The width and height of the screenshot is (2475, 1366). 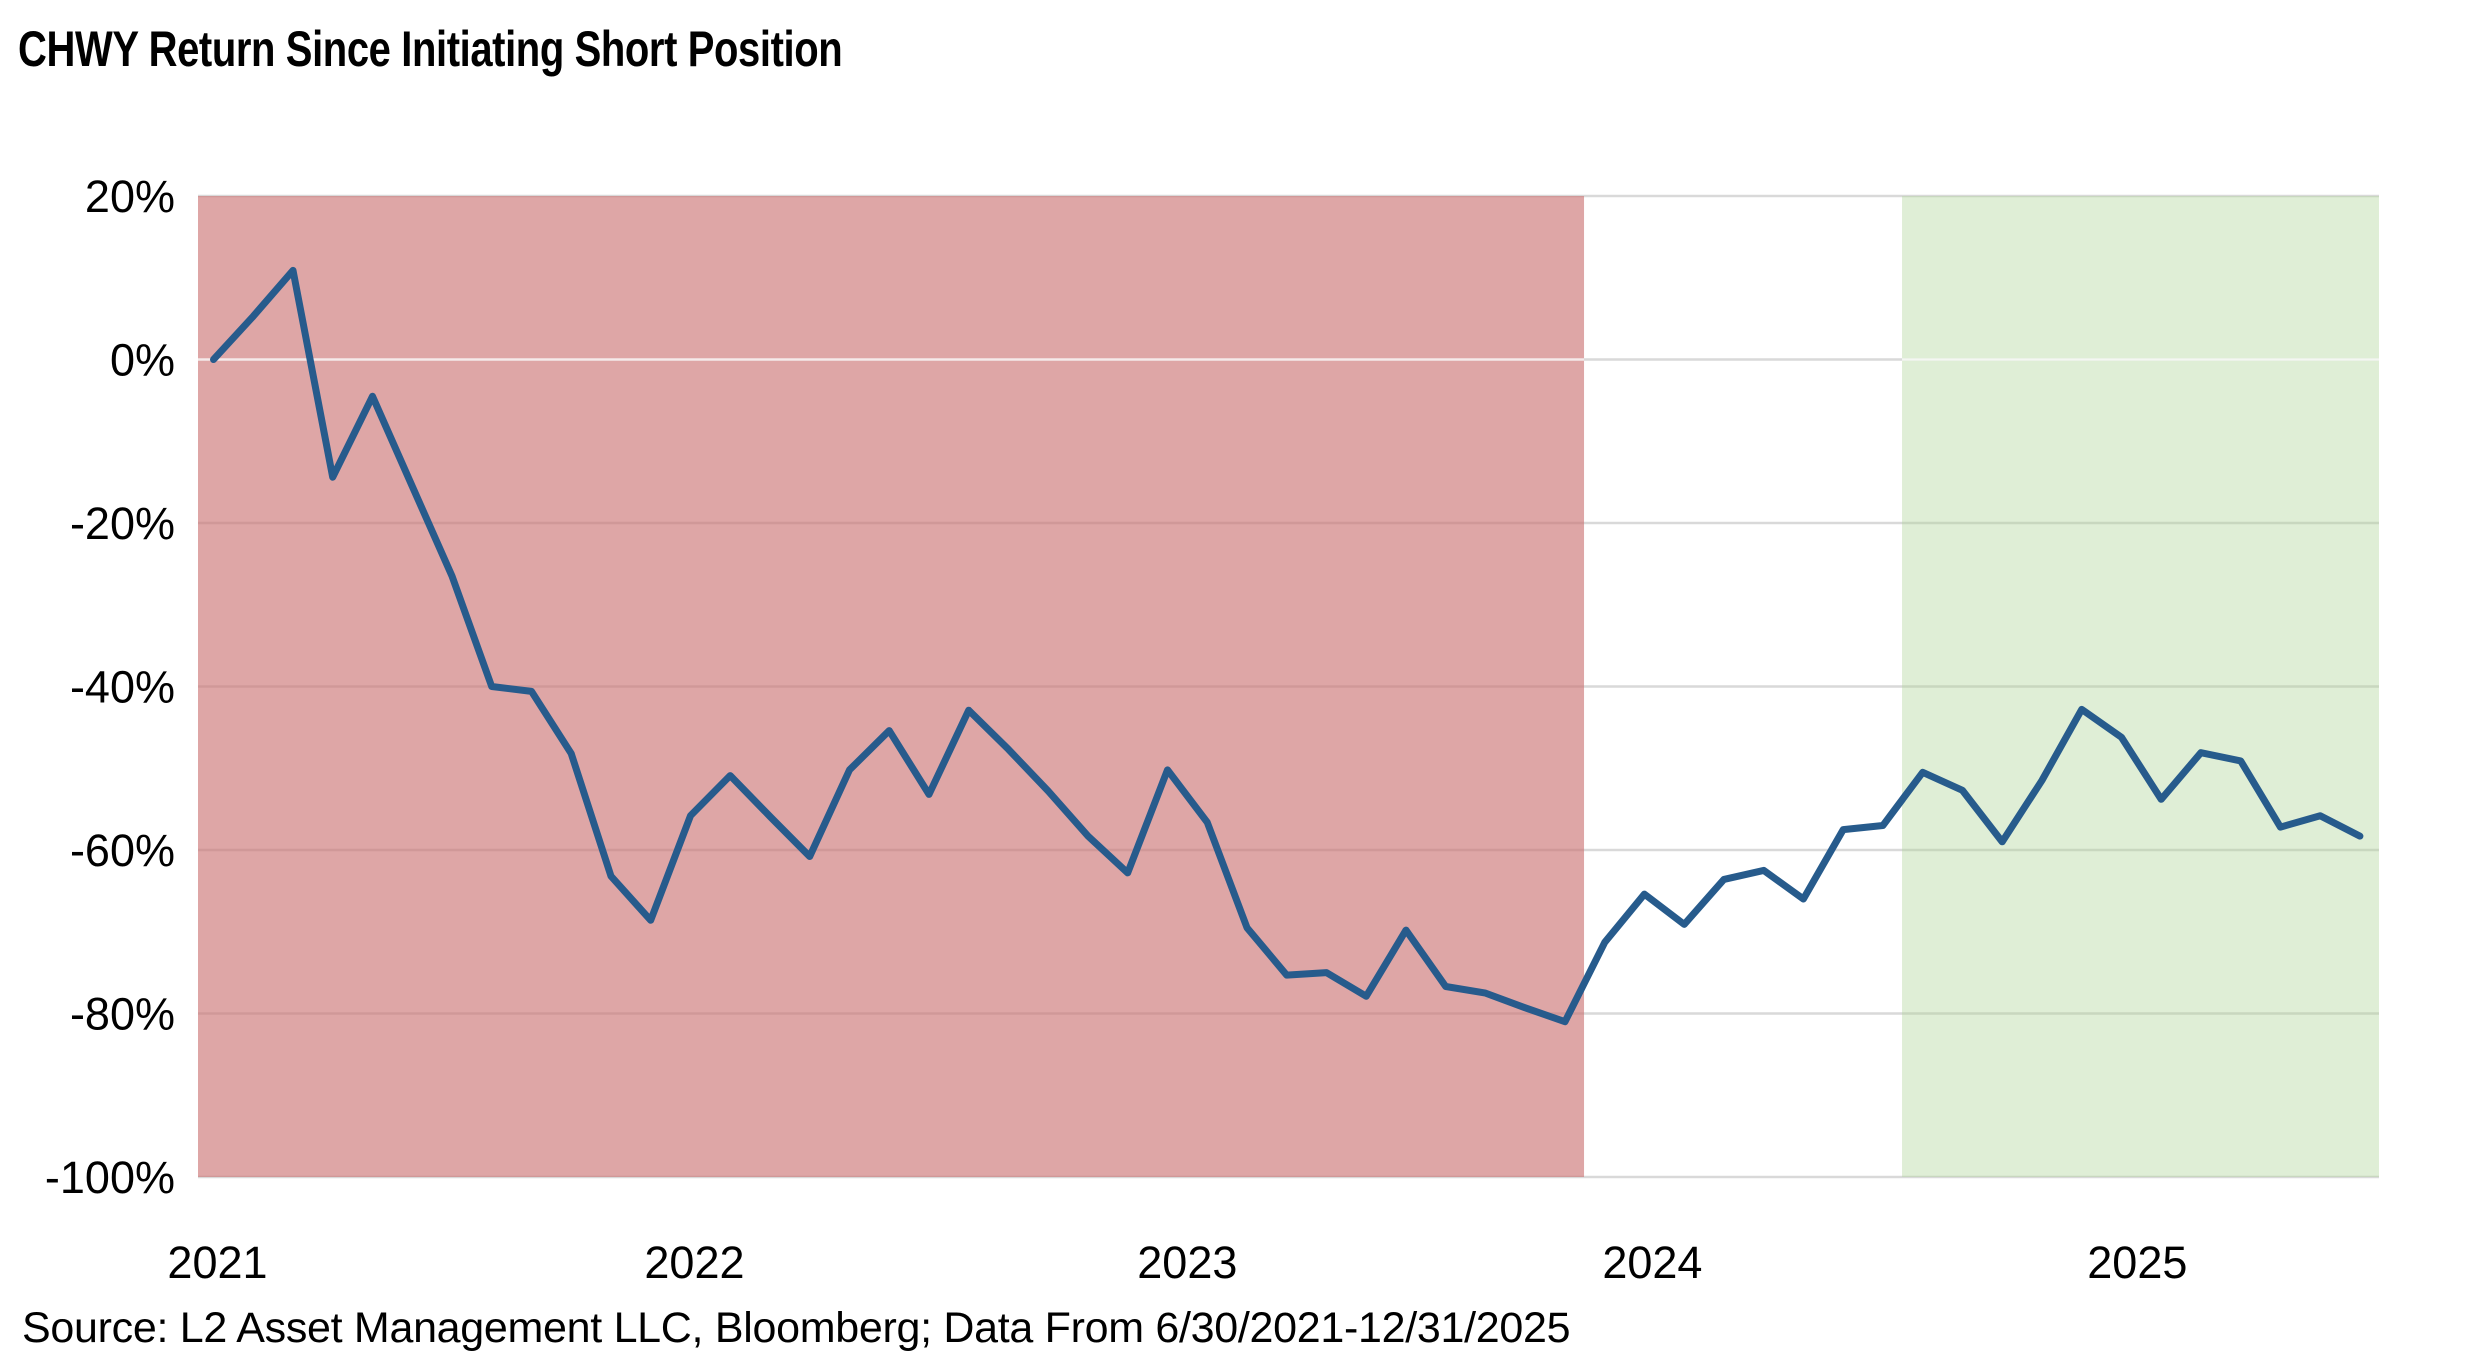 What do you see at coordinates (2137, 1262) in the screenshot?
I see `x-tick-label-2025: 2025` at bounding box center [2137, 1262].